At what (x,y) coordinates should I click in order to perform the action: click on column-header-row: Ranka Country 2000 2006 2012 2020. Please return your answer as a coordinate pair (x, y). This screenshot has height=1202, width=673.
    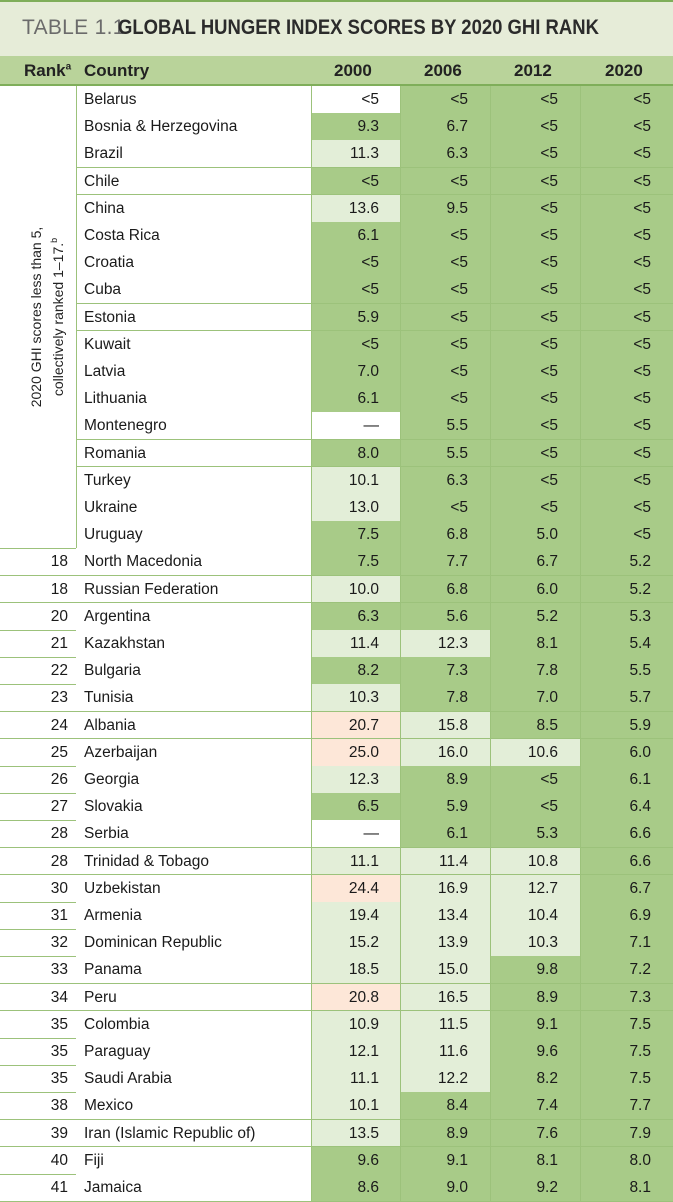
    Looking at the image, I should click on (336, 71).